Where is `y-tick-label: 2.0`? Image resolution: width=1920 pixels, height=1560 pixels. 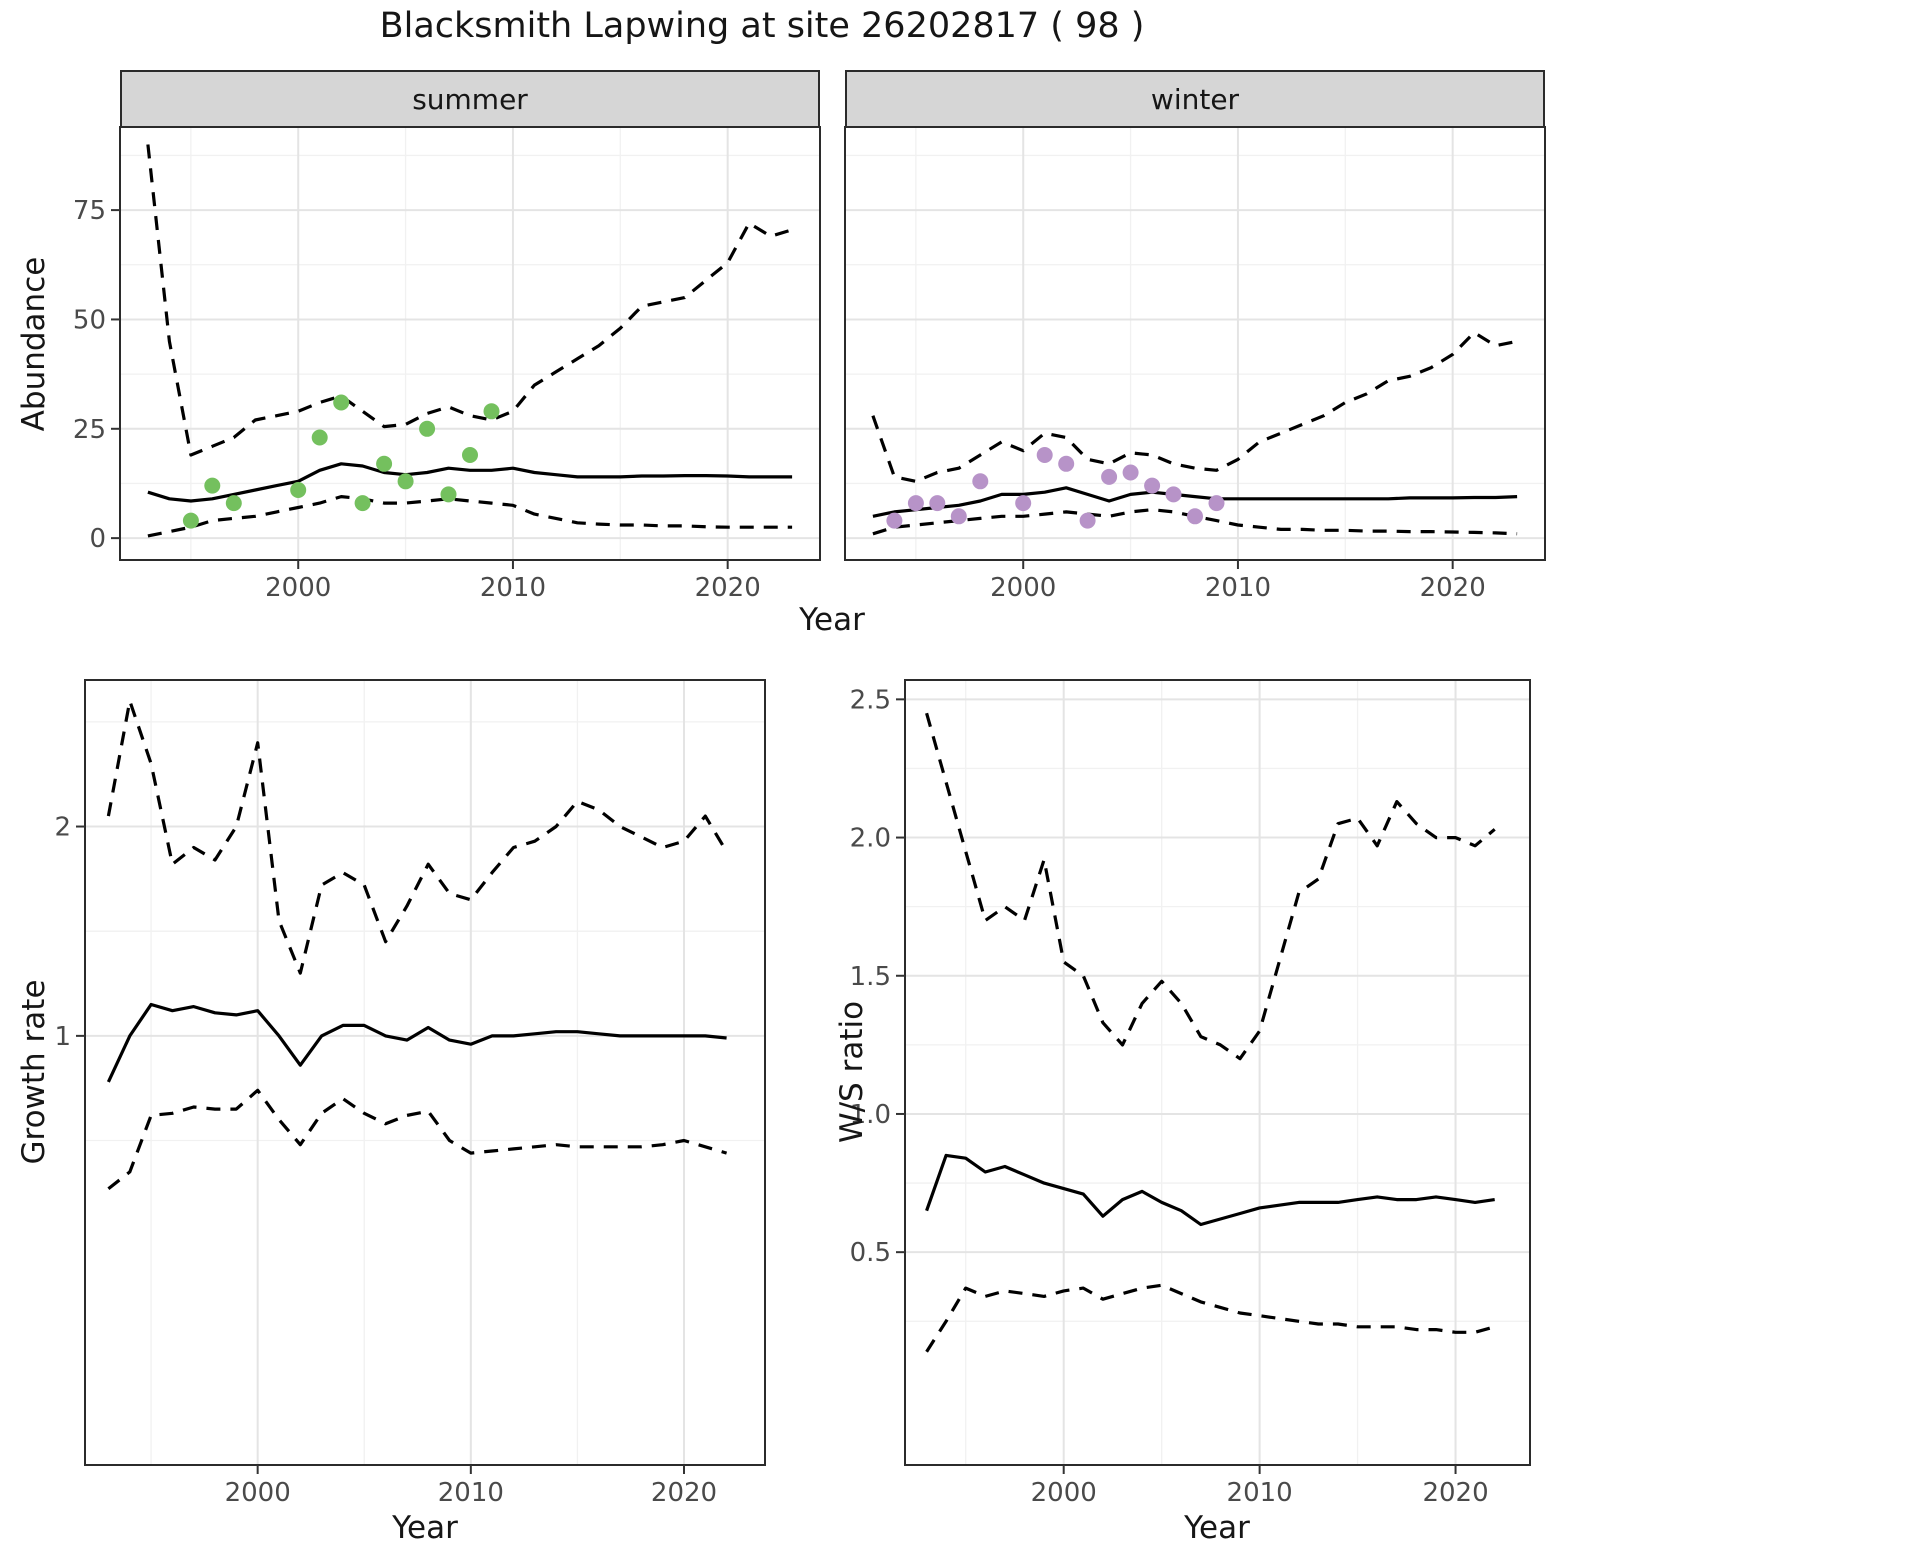 y-tick-label: 2.0 is located at coordinates (870, 839).